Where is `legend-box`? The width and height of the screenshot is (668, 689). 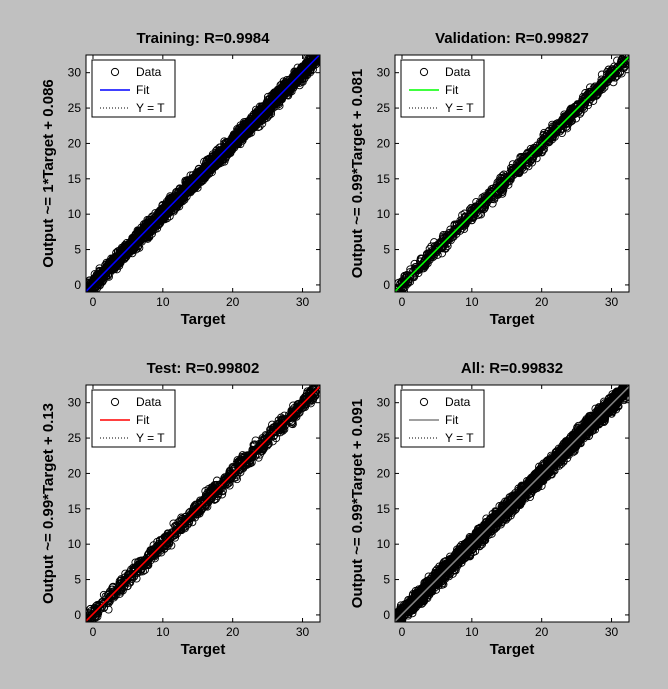 legend-box is located at coordinates (133, 88).